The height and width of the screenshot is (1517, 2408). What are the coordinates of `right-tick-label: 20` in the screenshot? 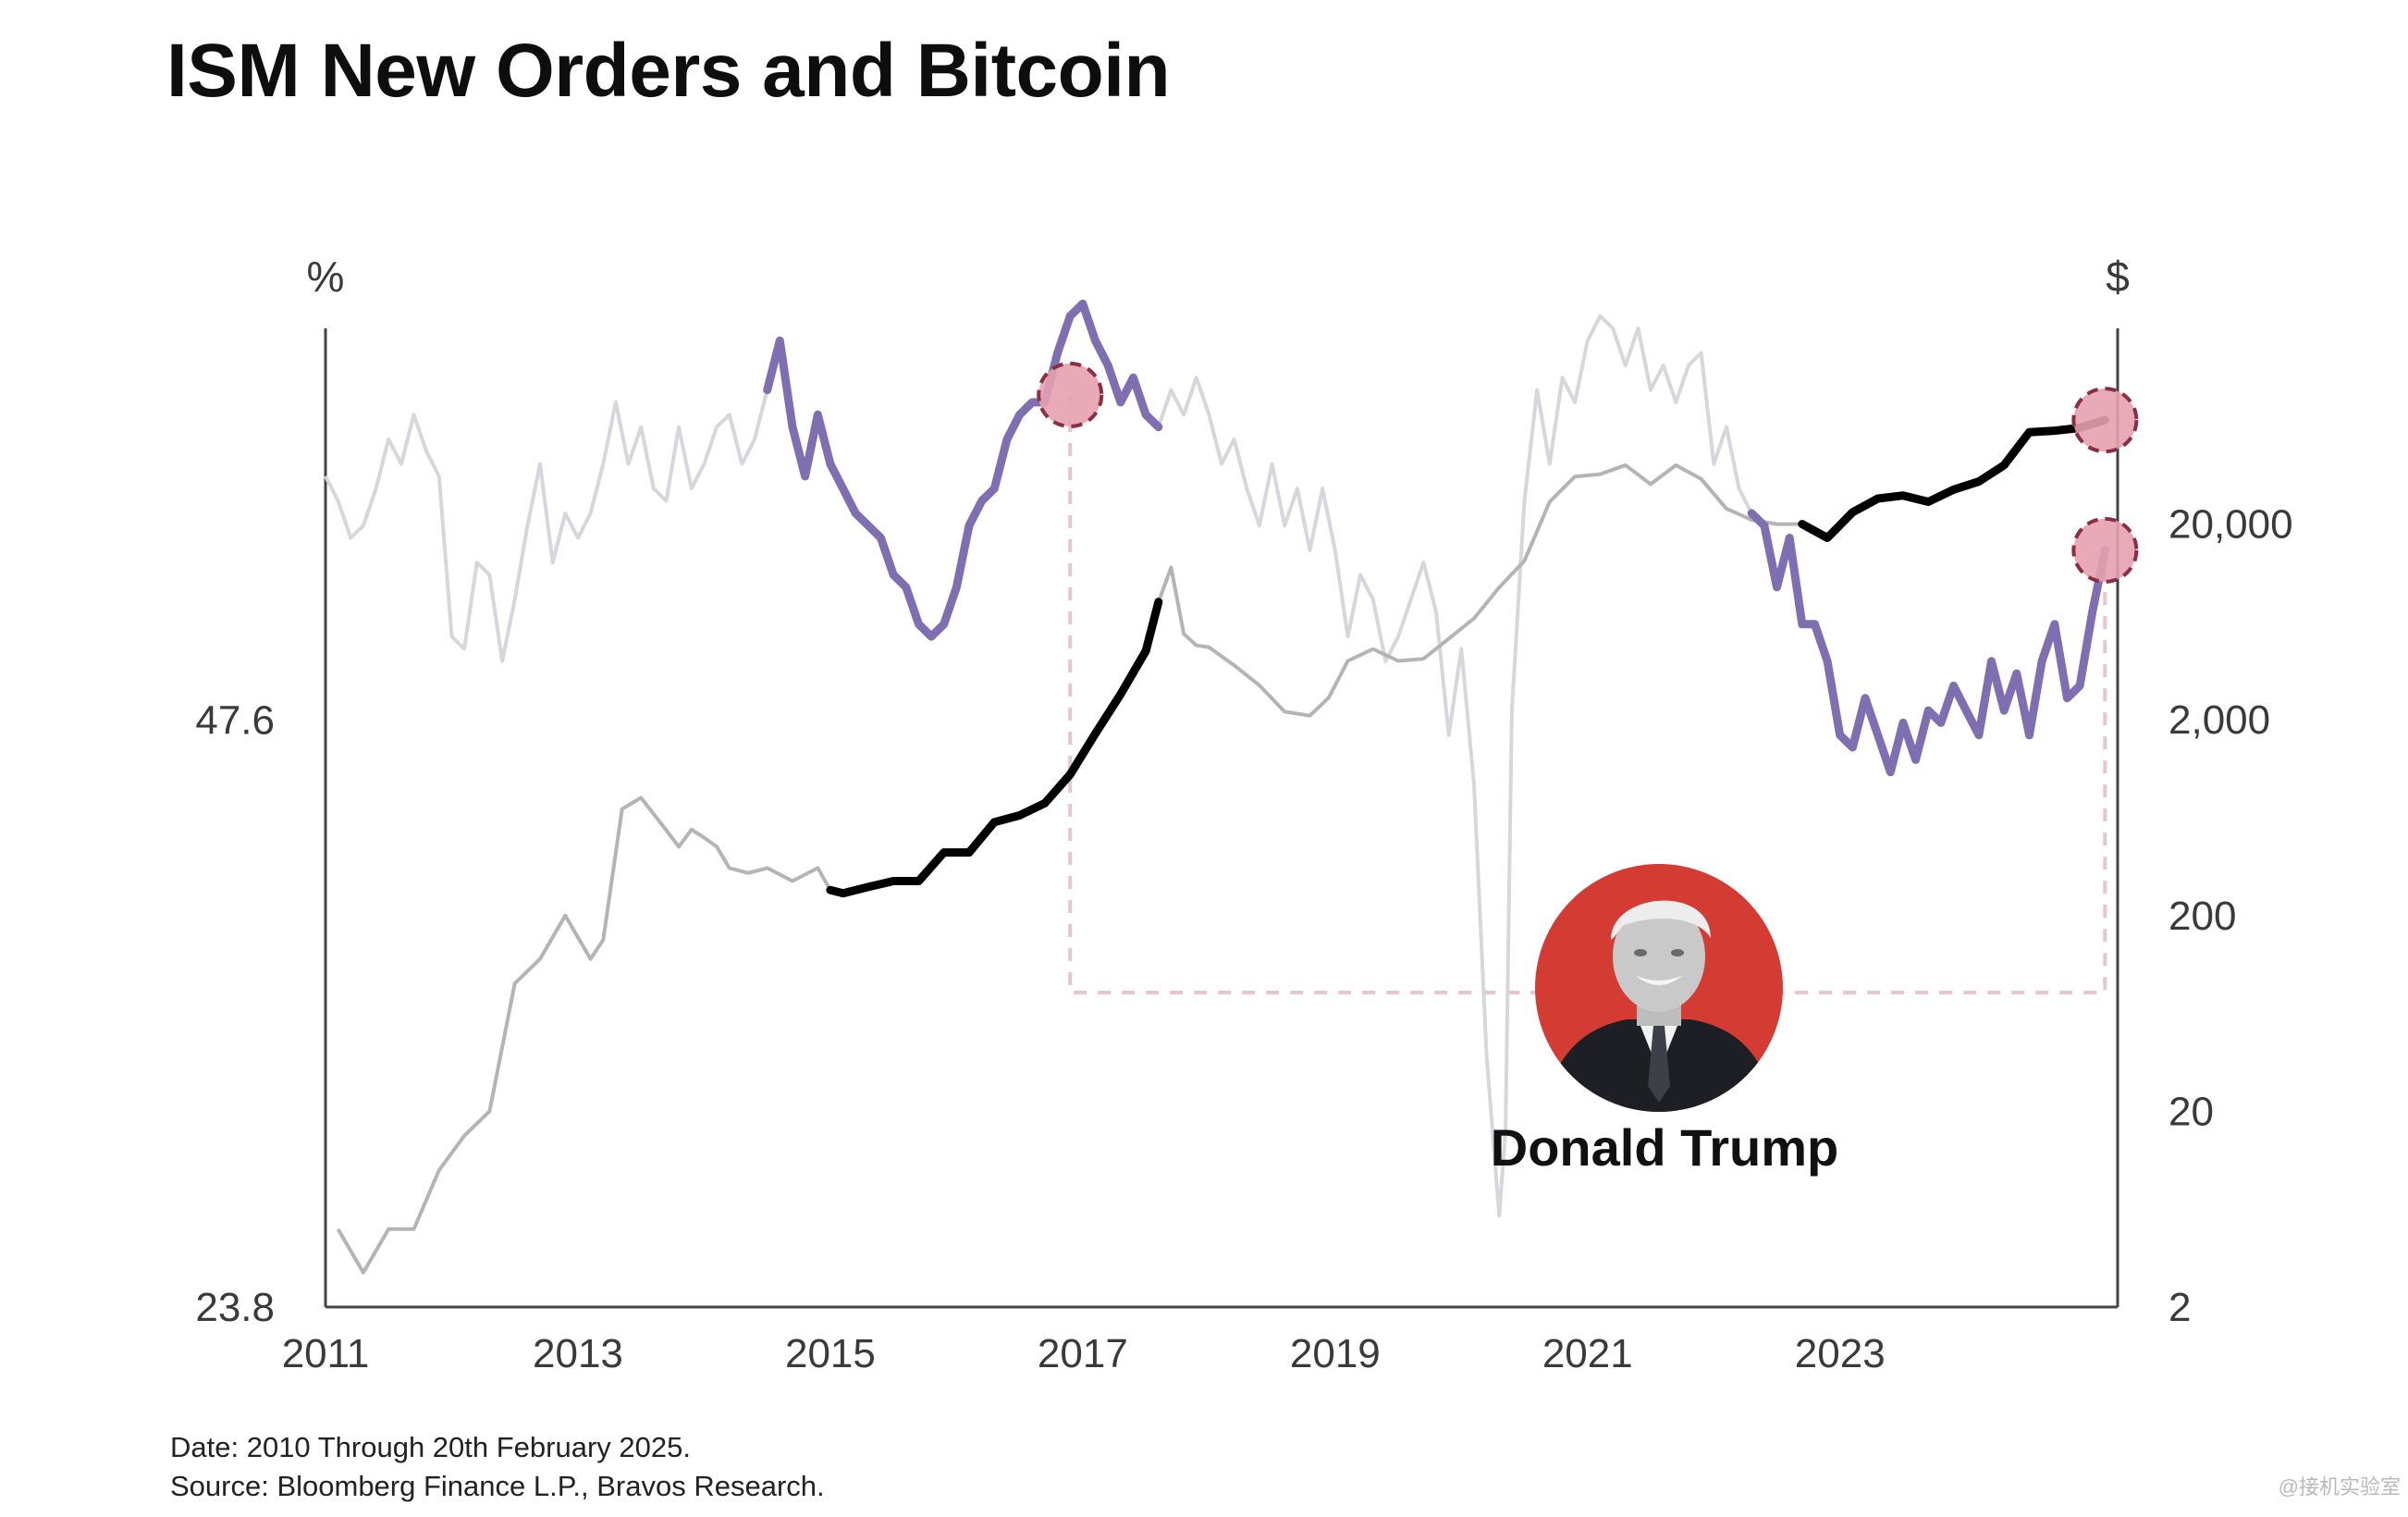 It's located at (2191, 1111).